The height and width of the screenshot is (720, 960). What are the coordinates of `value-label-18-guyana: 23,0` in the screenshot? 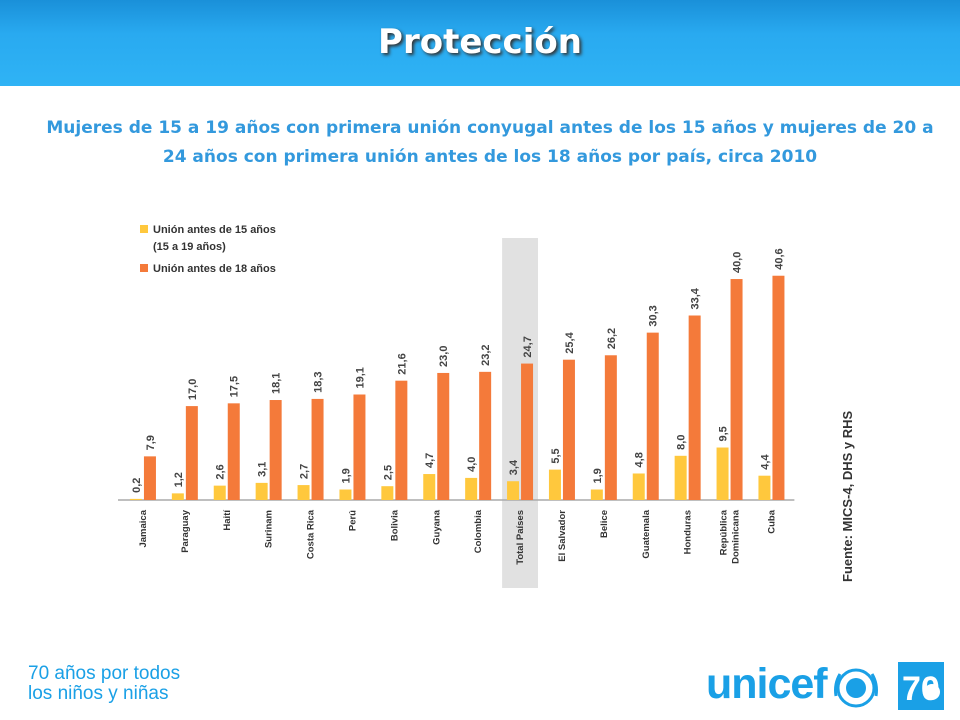 It's located at (444, 356).